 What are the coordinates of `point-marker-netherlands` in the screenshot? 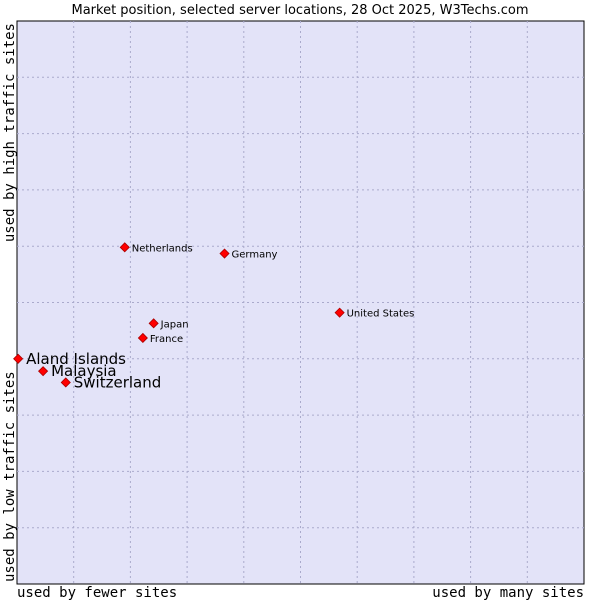 It's located at (124, 247).